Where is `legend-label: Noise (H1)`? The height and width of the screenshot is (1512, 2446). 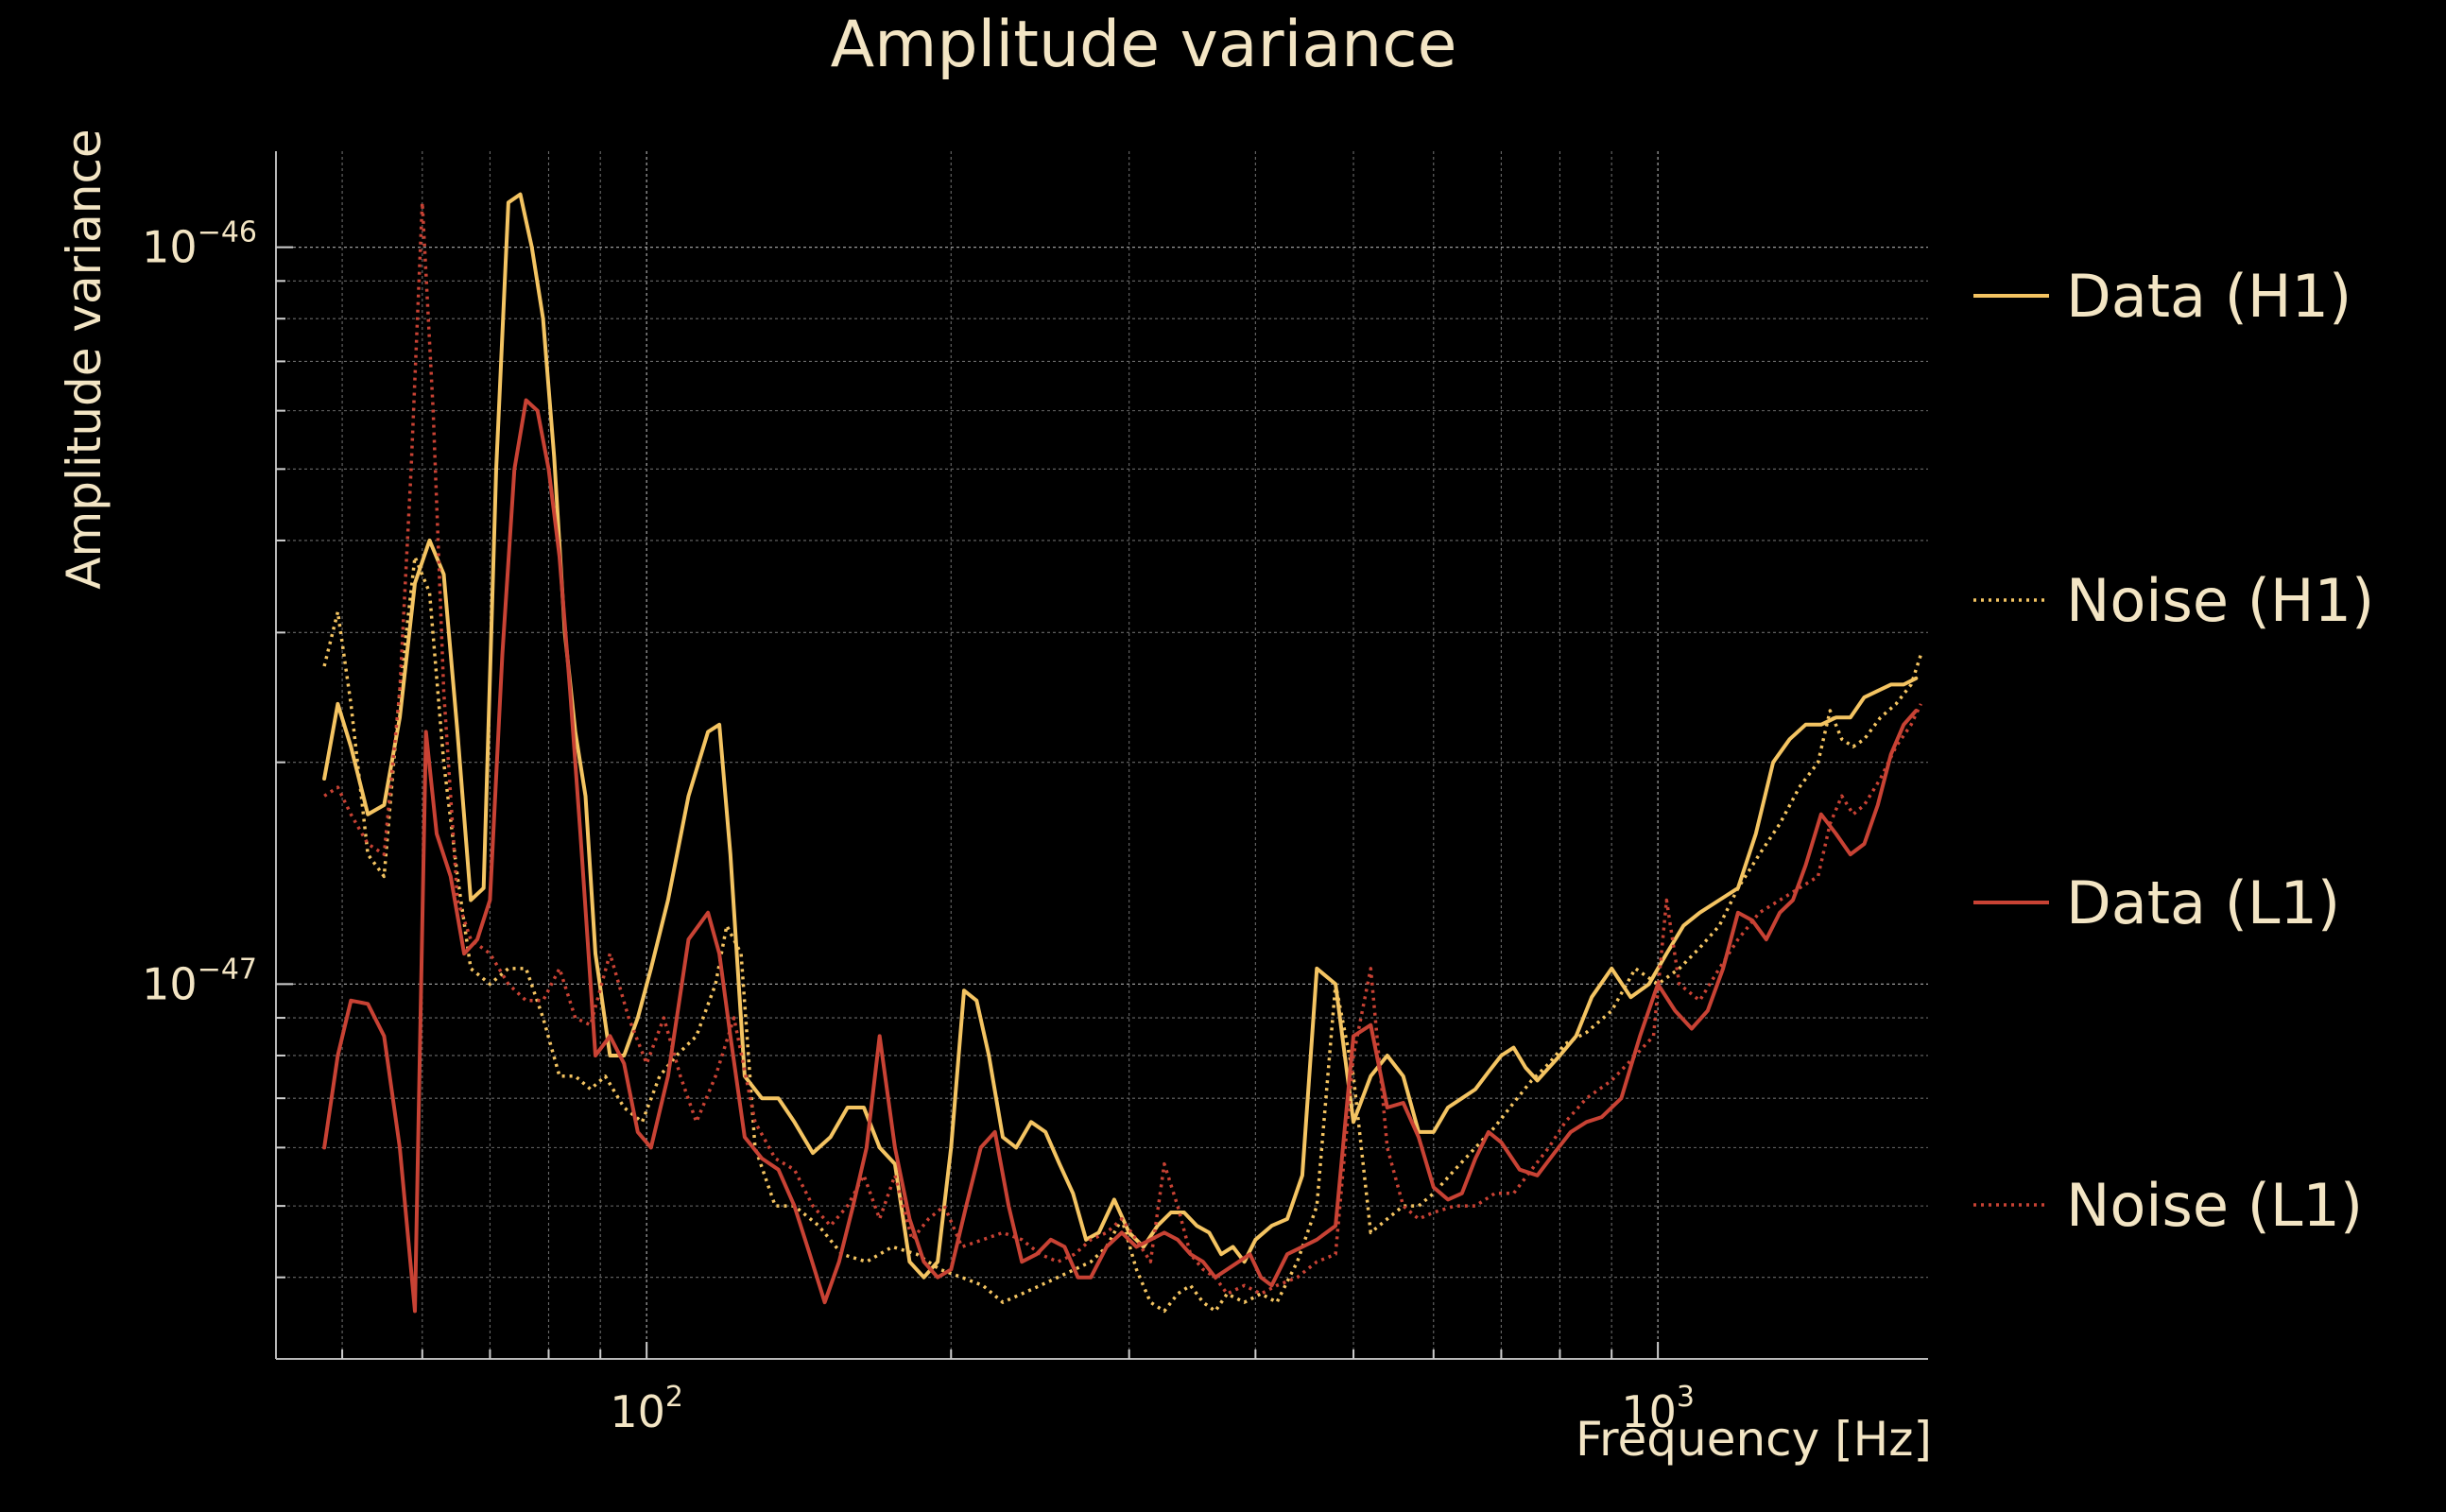
legend-label: Noise (H1) is located at coordinates (2220, 600).